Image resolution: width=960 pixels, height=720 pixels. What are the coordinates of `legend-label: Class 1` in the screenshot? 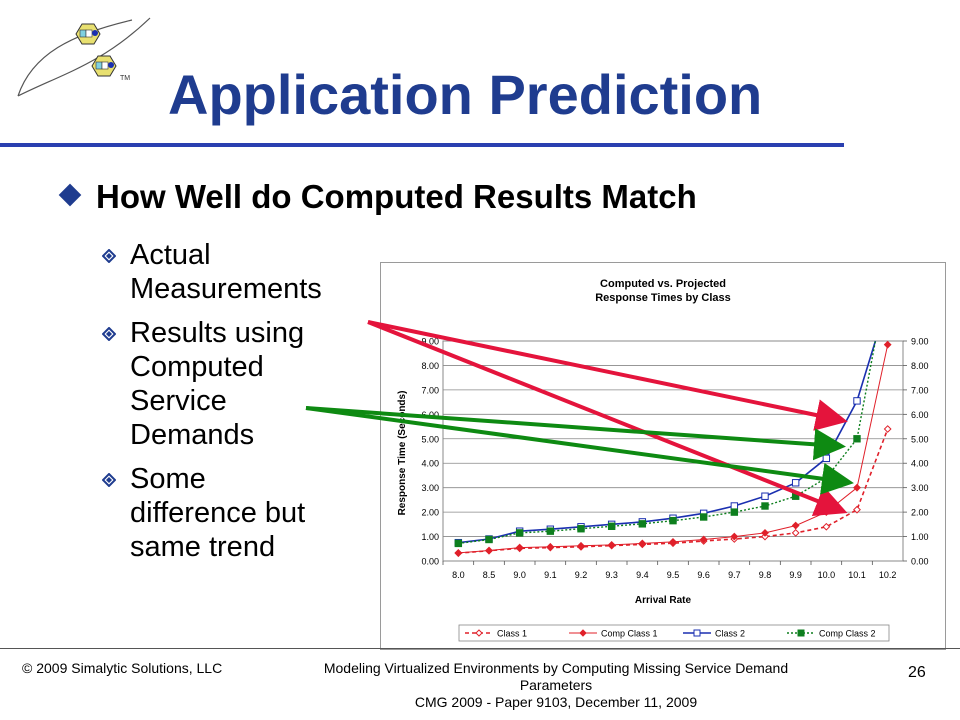 It's located at (512, 634).